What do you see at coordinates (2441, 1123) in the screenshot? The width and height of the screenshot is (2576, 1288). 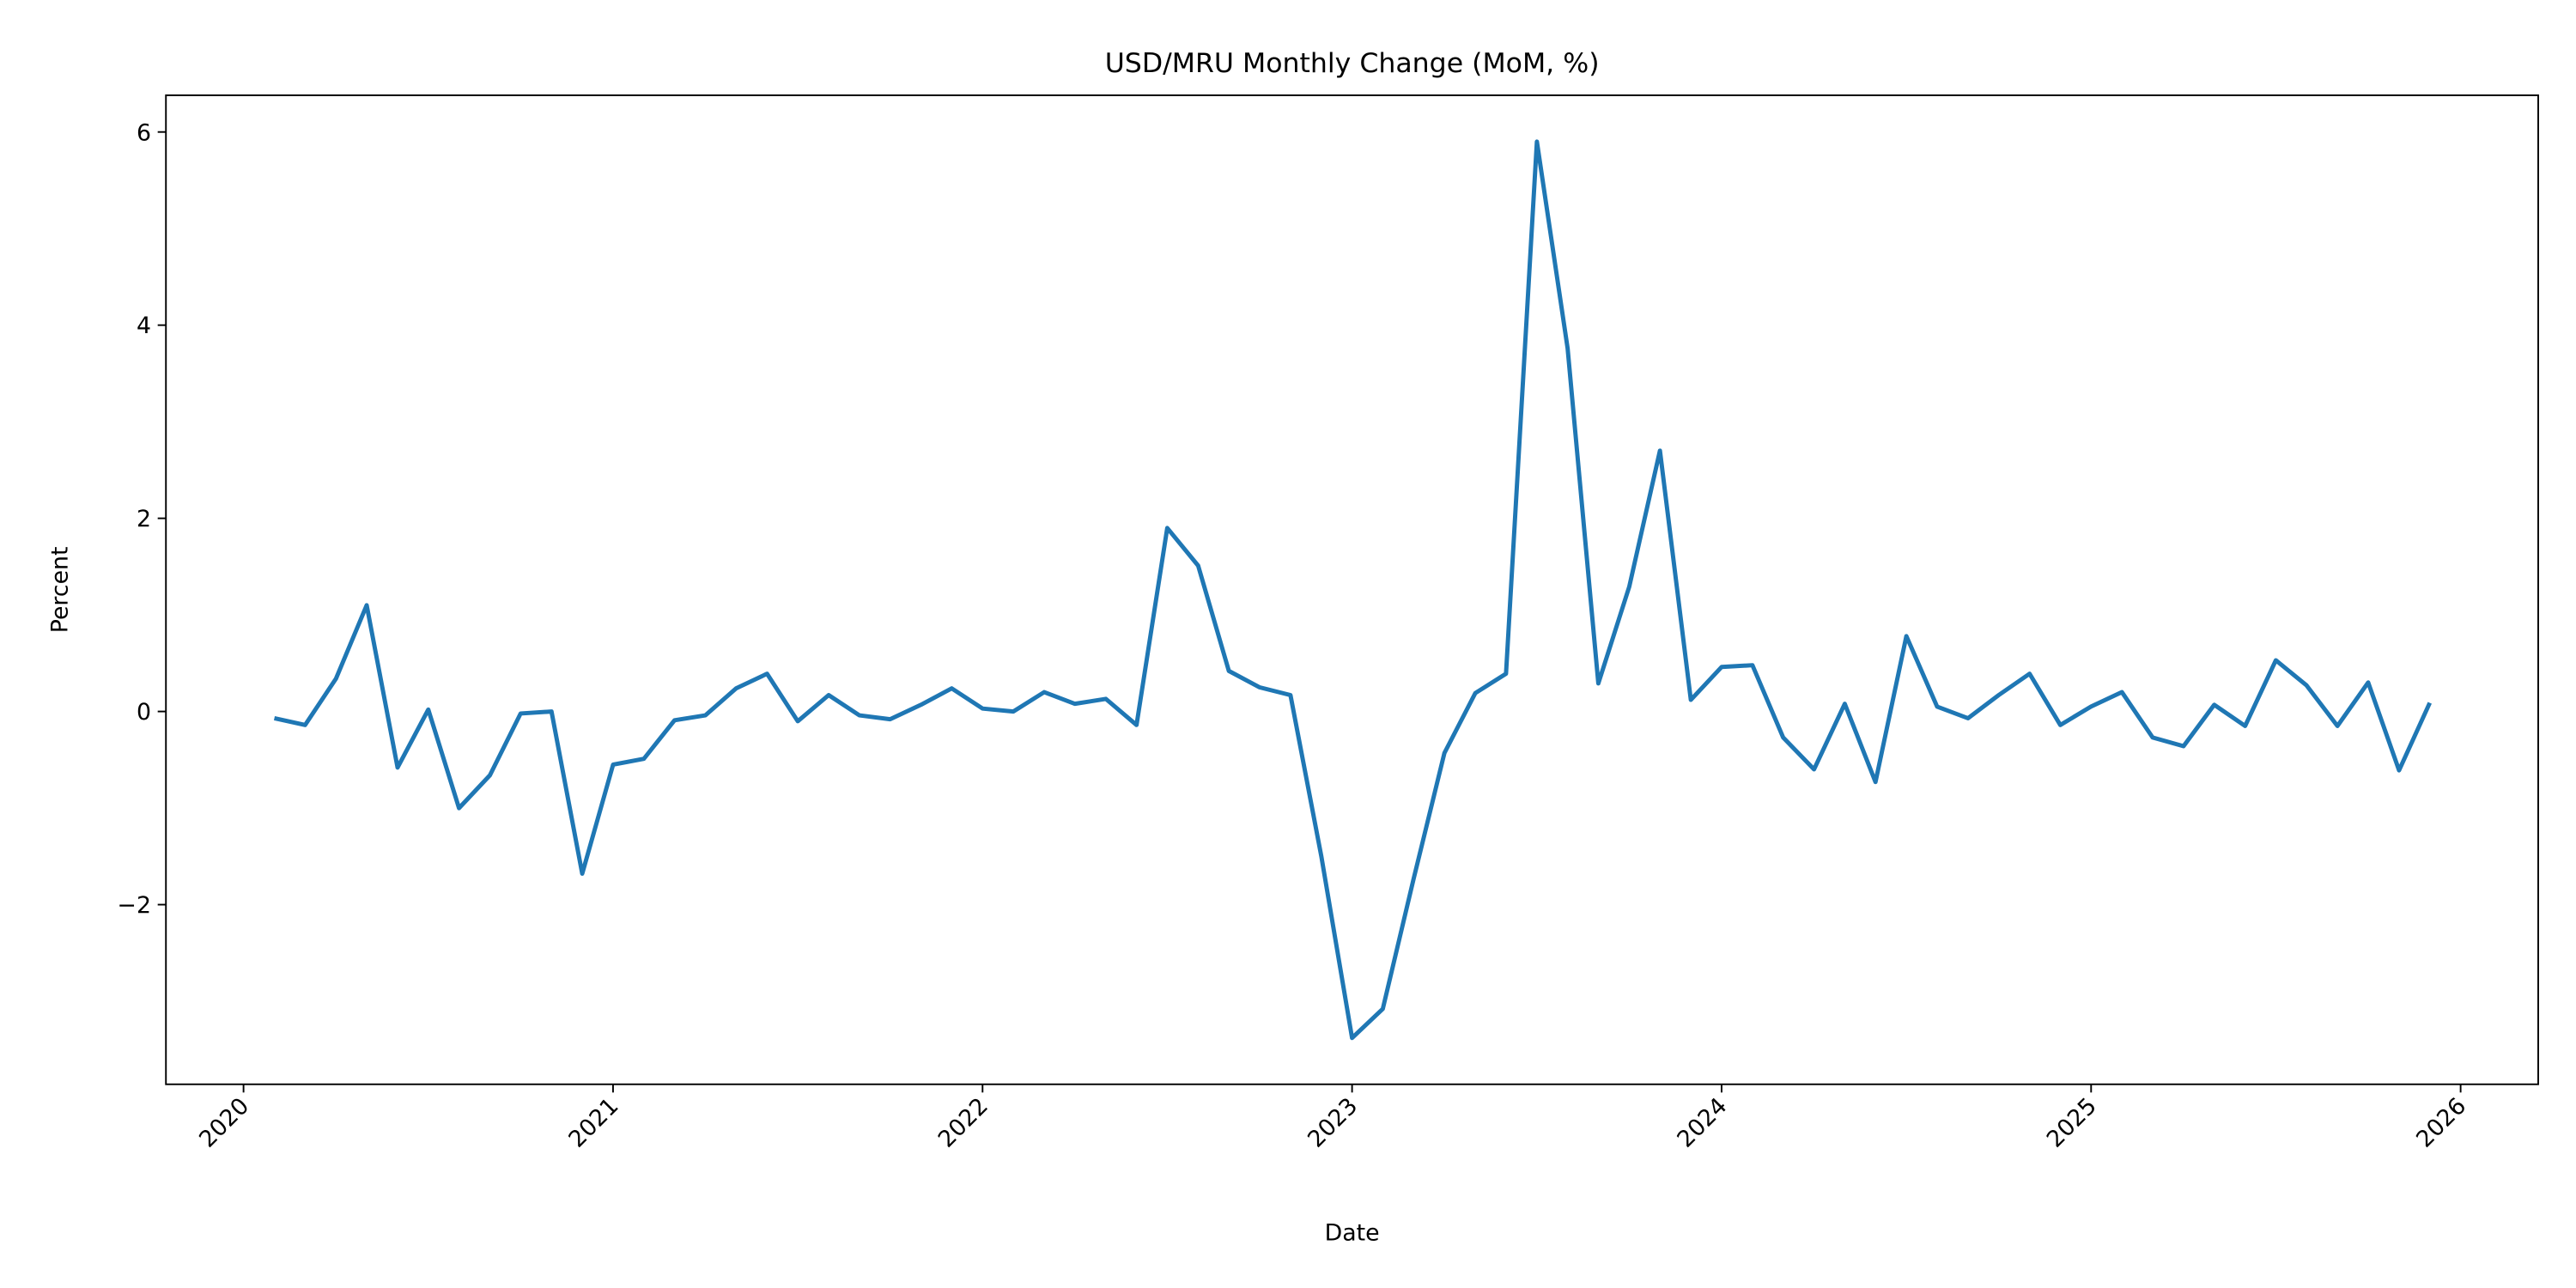 I see `x-tick-label: 2026` at bounding box center [2441, 1123].